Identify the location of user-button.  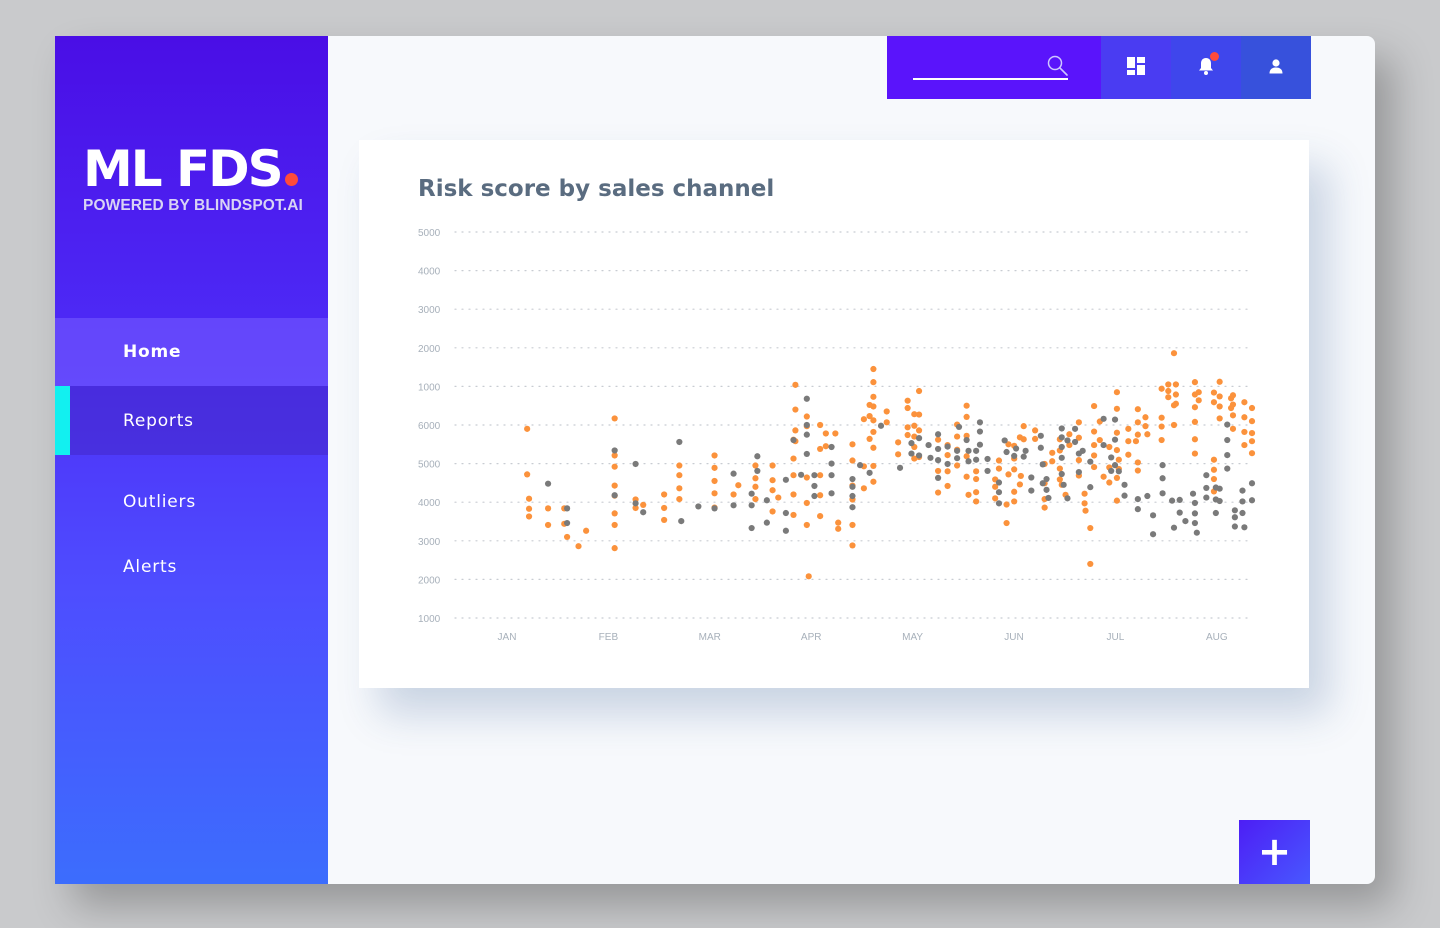
(1276, 67).